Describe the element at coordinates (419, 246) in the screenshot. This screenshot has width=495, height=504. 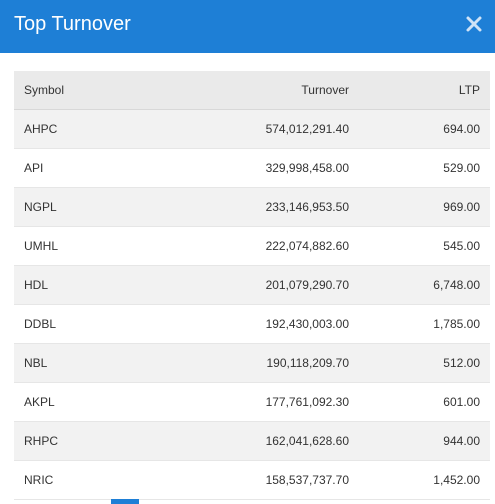
I see `cell-ltp: 545.00` at that location.